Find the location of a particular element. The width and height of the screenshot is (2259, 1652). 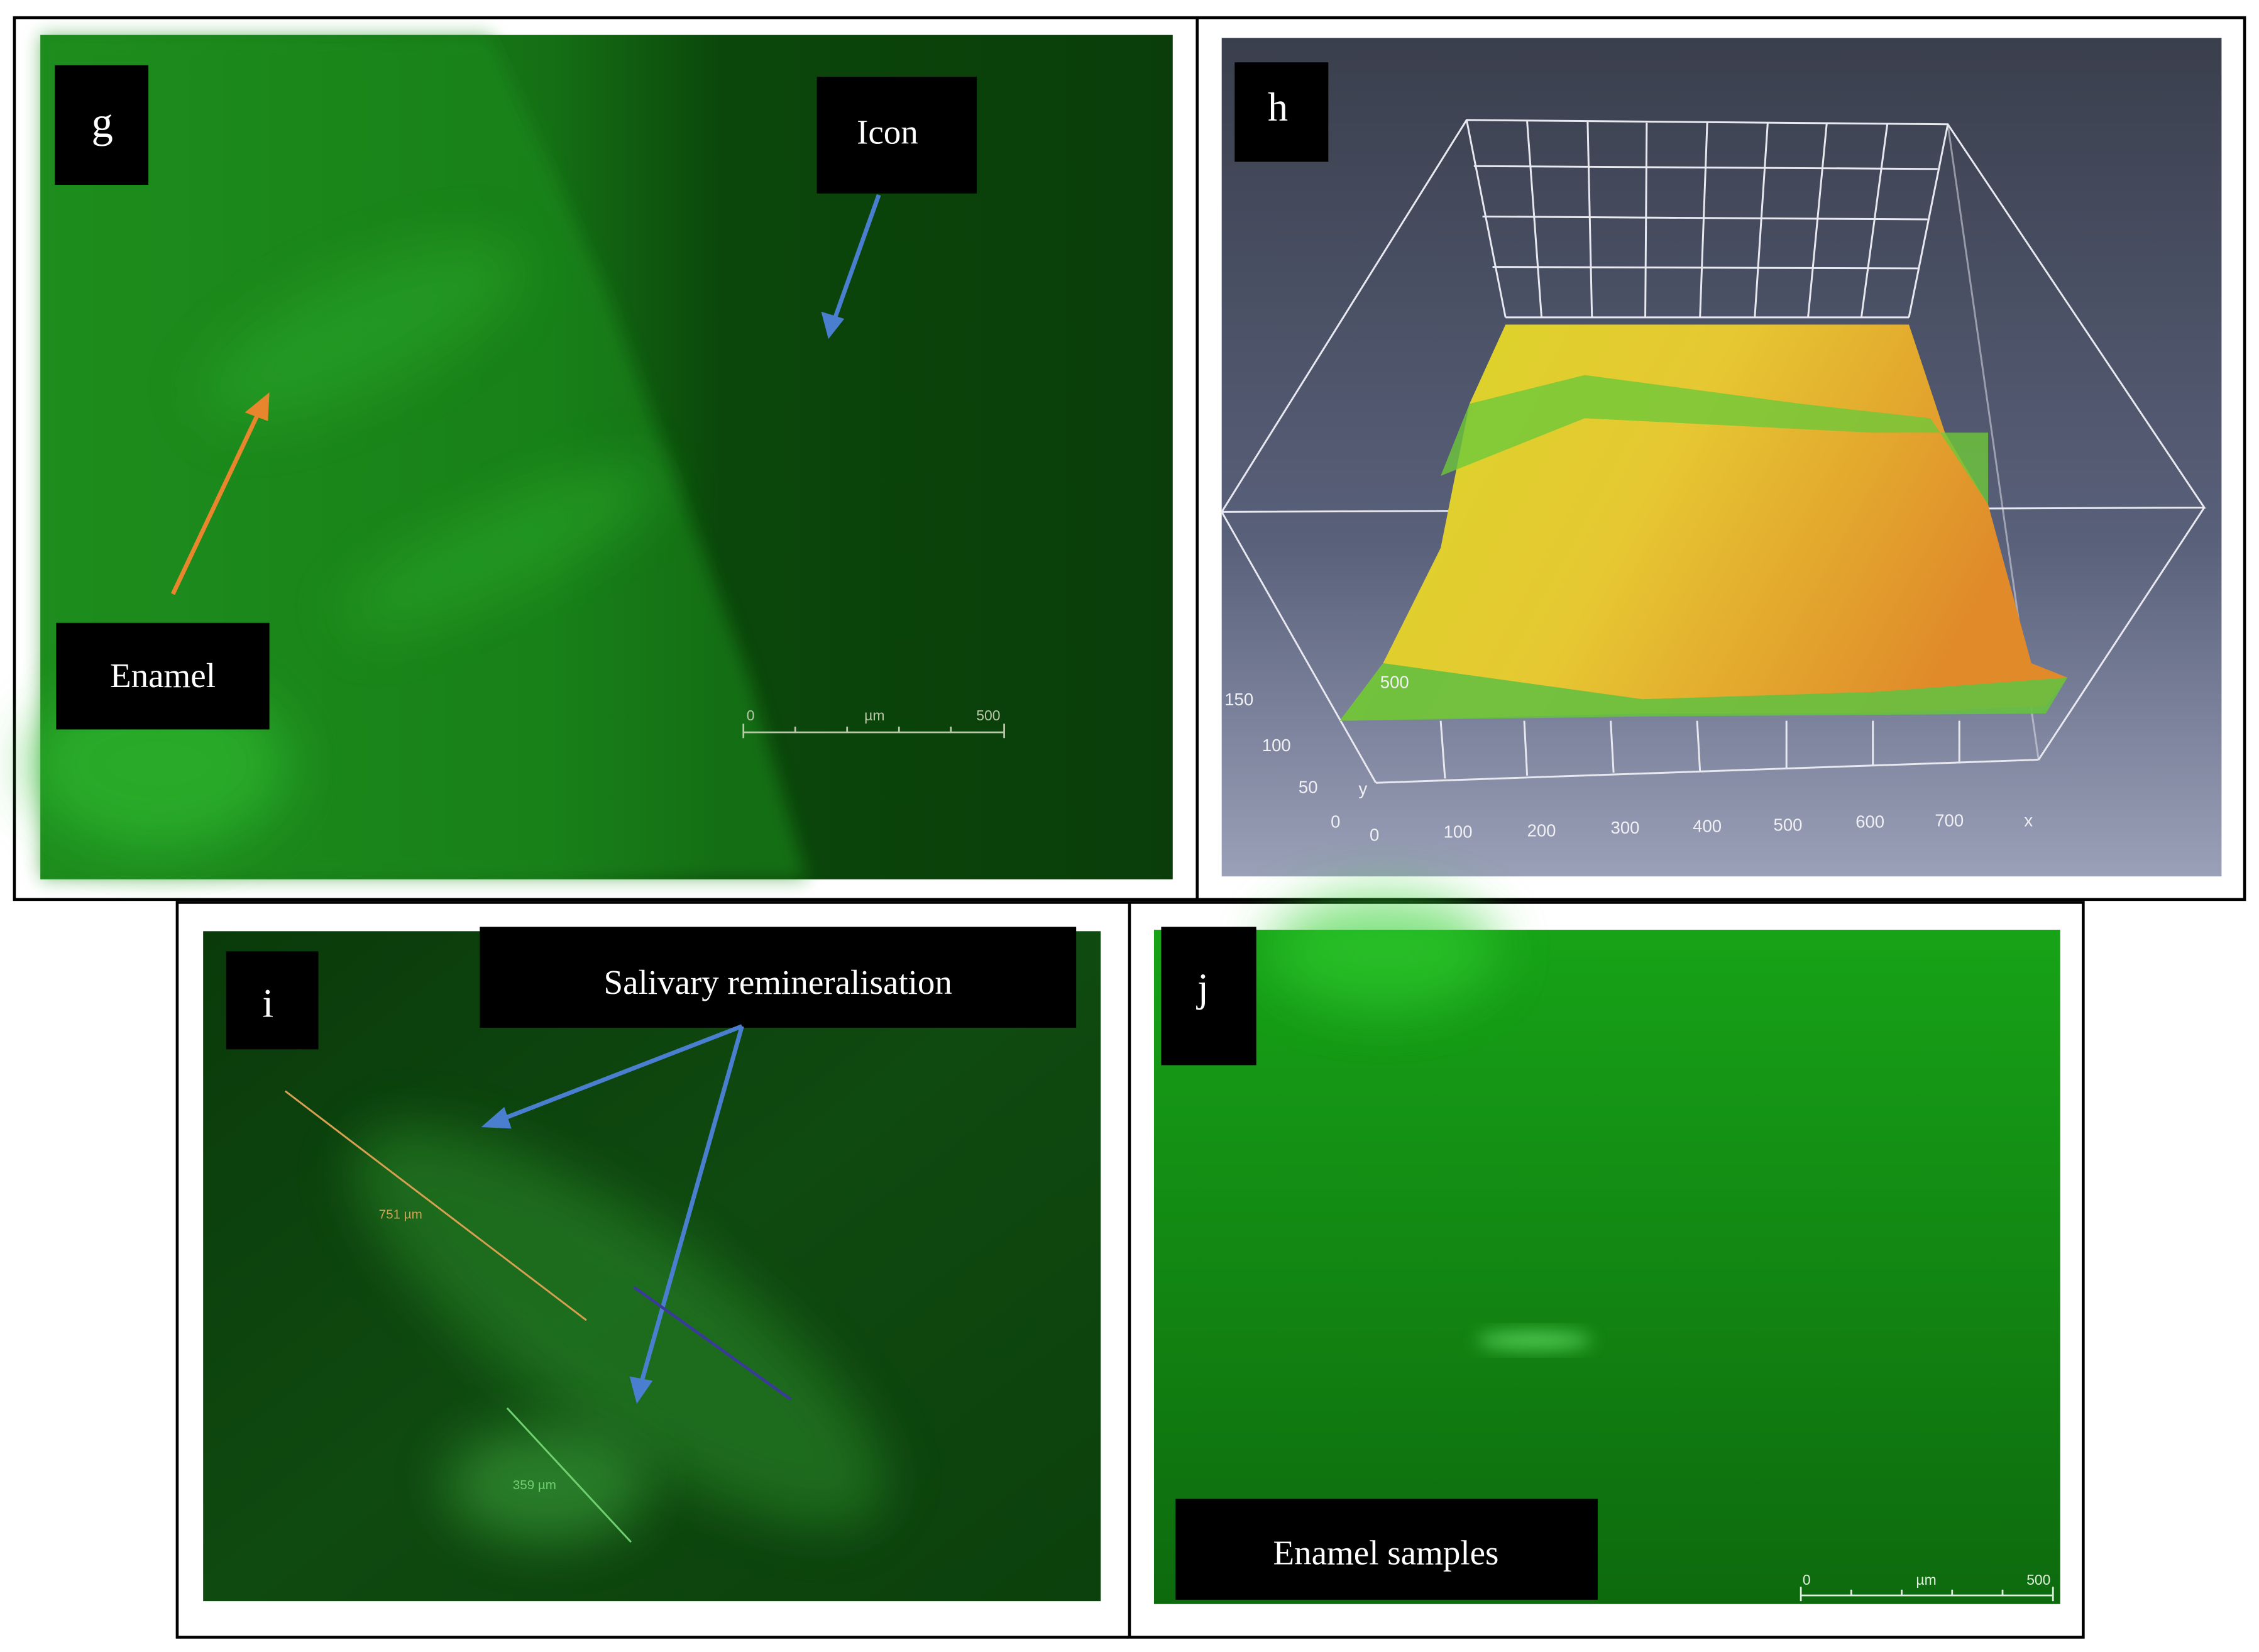

annotation: Salivary remineralisation is located at coordinates (778, 982).